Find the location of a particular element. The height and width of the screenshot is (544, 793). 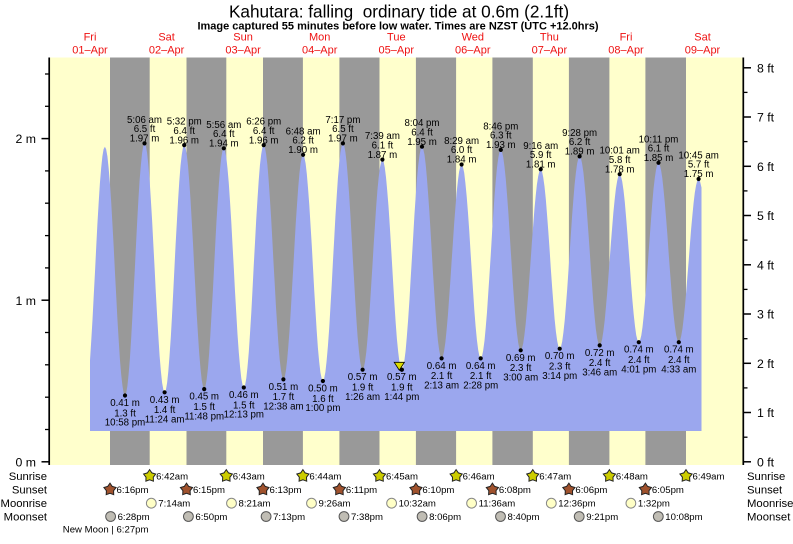

svg-text: 6:44am is located at coordinates (325, 476).